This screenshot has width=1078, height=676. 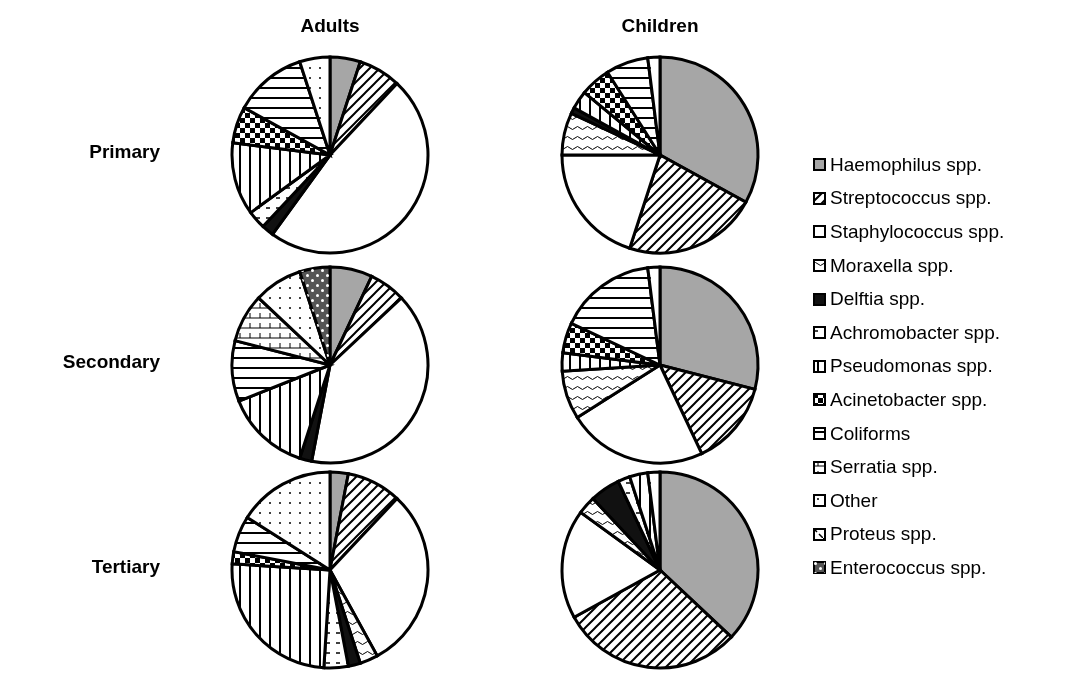 What do you see at coordinates (884, 467) in the screenshot?
I see `legend-label: Serratia spp.` at bounding box center [884, 467].